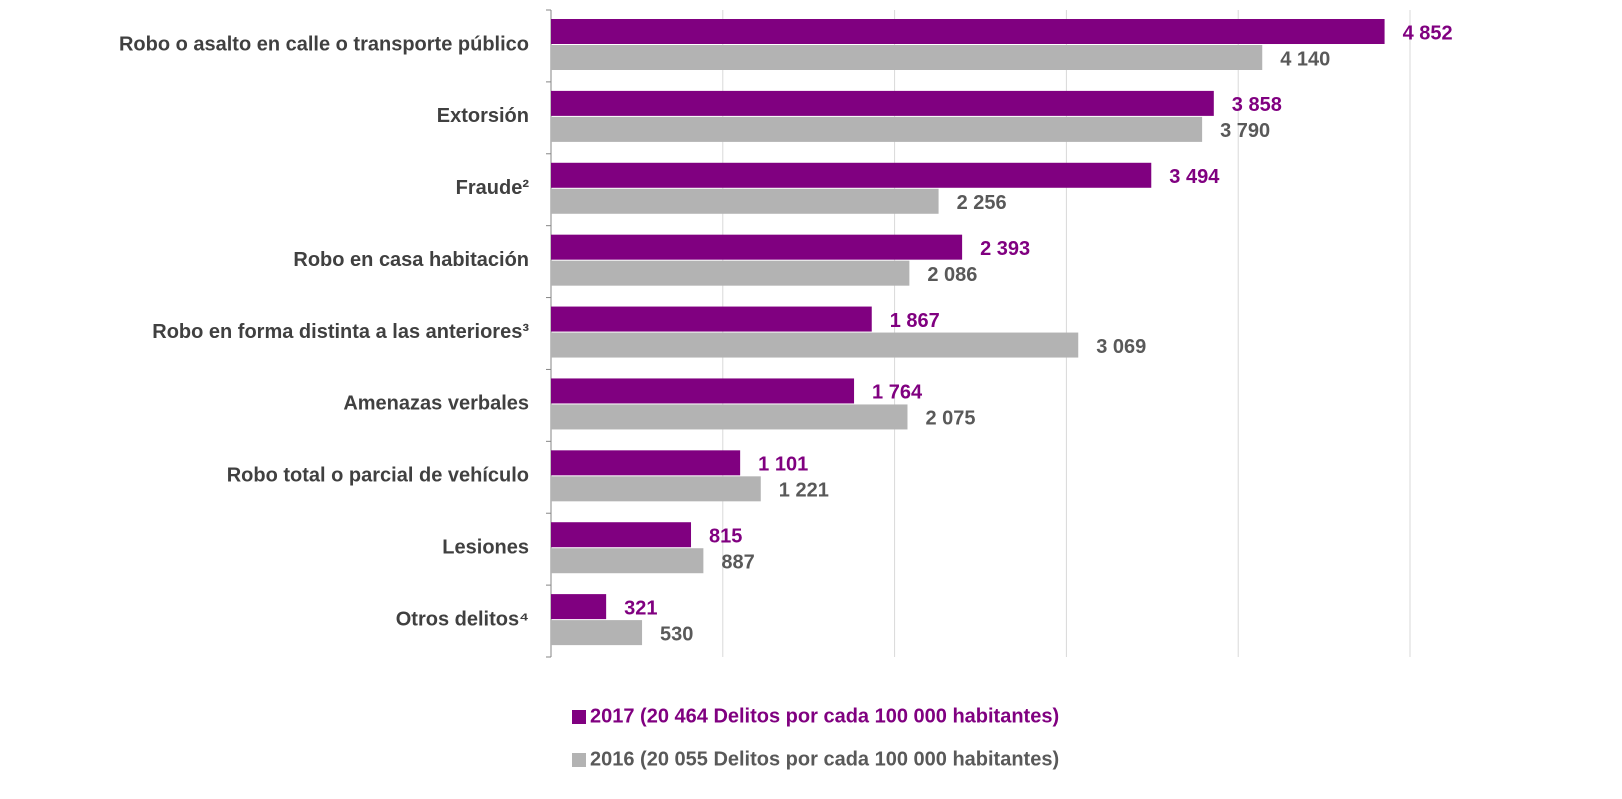 This screenshot has height=799, width=1622. Describe the element at coordinates (493, 188) in the screenshot. I see `category-label: Fraude²` at that location.